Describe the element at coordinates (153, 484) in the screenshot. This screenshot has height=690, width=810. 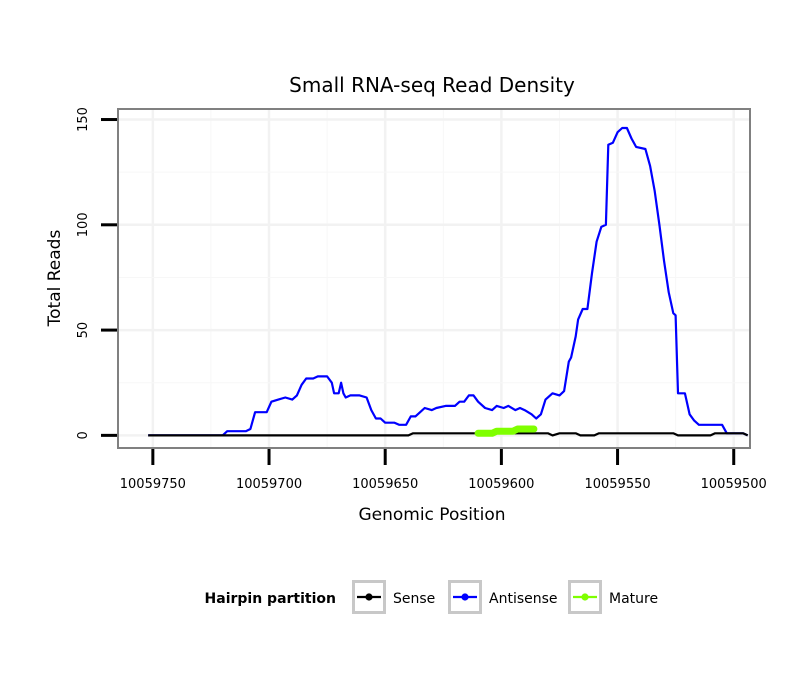
I see `x-tick-label: 10059750` at that location.